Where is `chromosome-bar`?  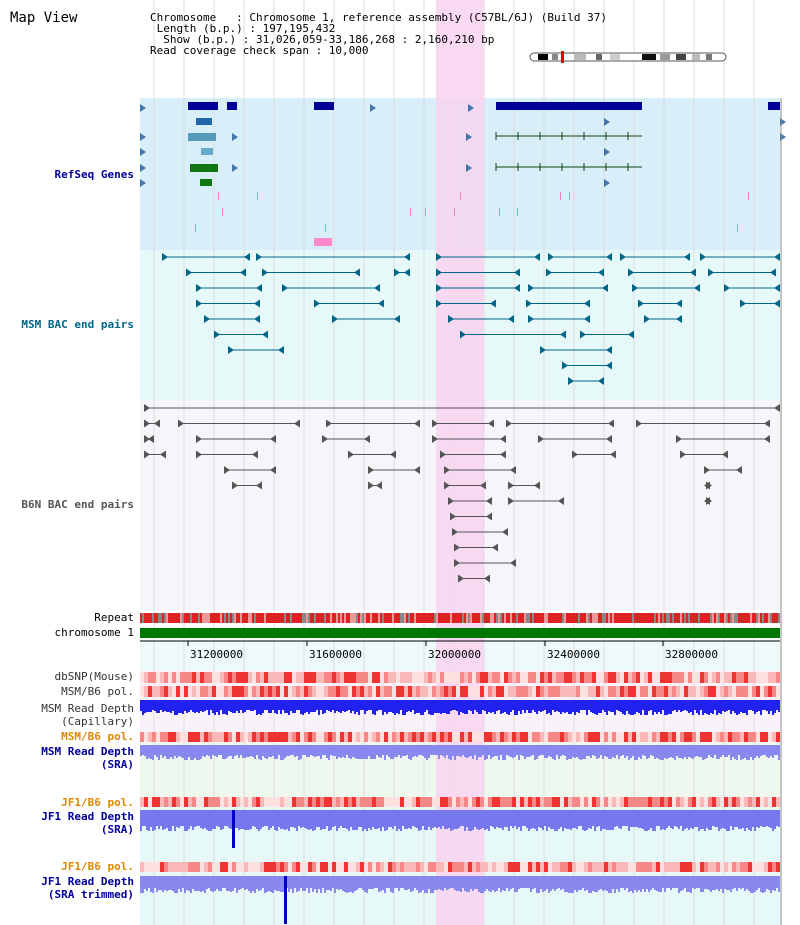 chromosome-bar is located at coordinates (460, 633).